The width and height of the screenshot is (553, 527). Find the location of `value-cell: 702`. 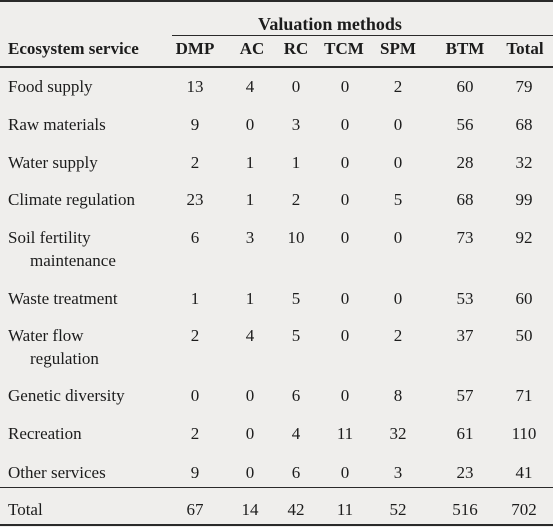

value-cell: 702 is located at coordinates (524, 509).